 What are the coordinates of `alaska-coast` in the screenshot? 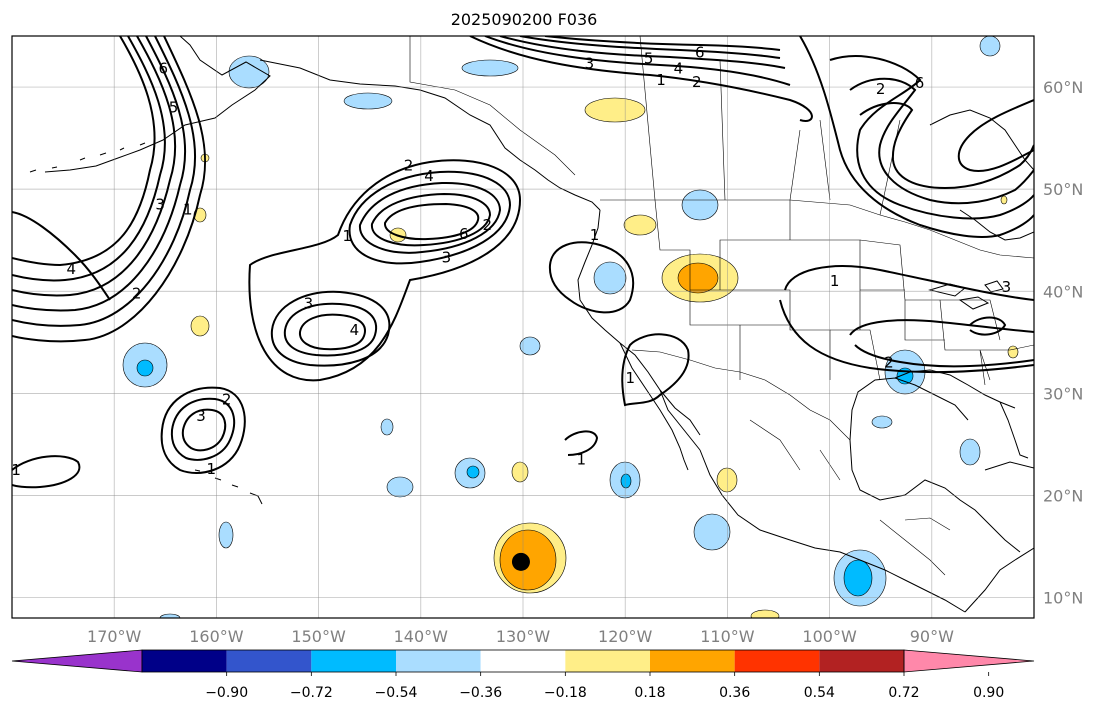 It's located at (322, 123).